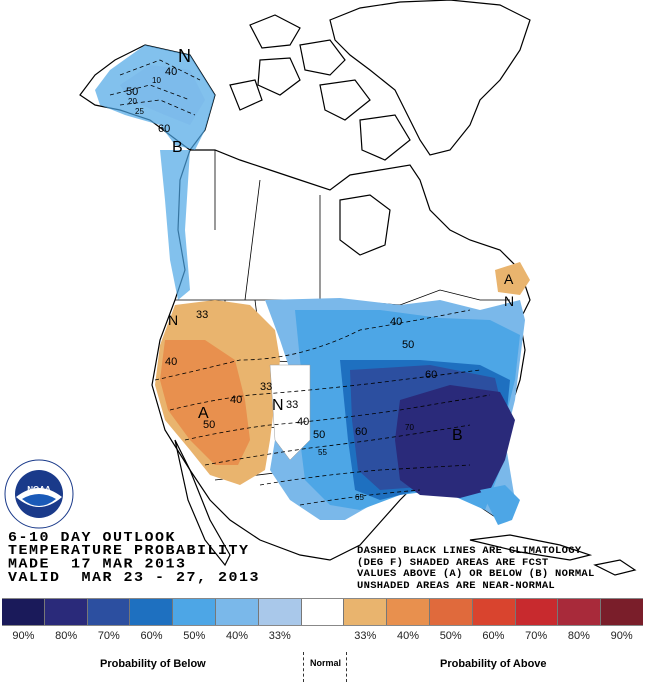 This screenshot has height=682, width=645. I want to click on center-33b-label: 33, so click(292, 405).